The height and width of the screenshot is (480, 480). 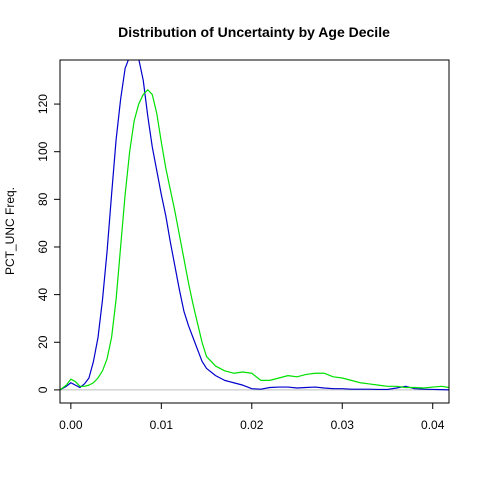 I want to click on y-tick-label: 120, so click(x=43, y=104).